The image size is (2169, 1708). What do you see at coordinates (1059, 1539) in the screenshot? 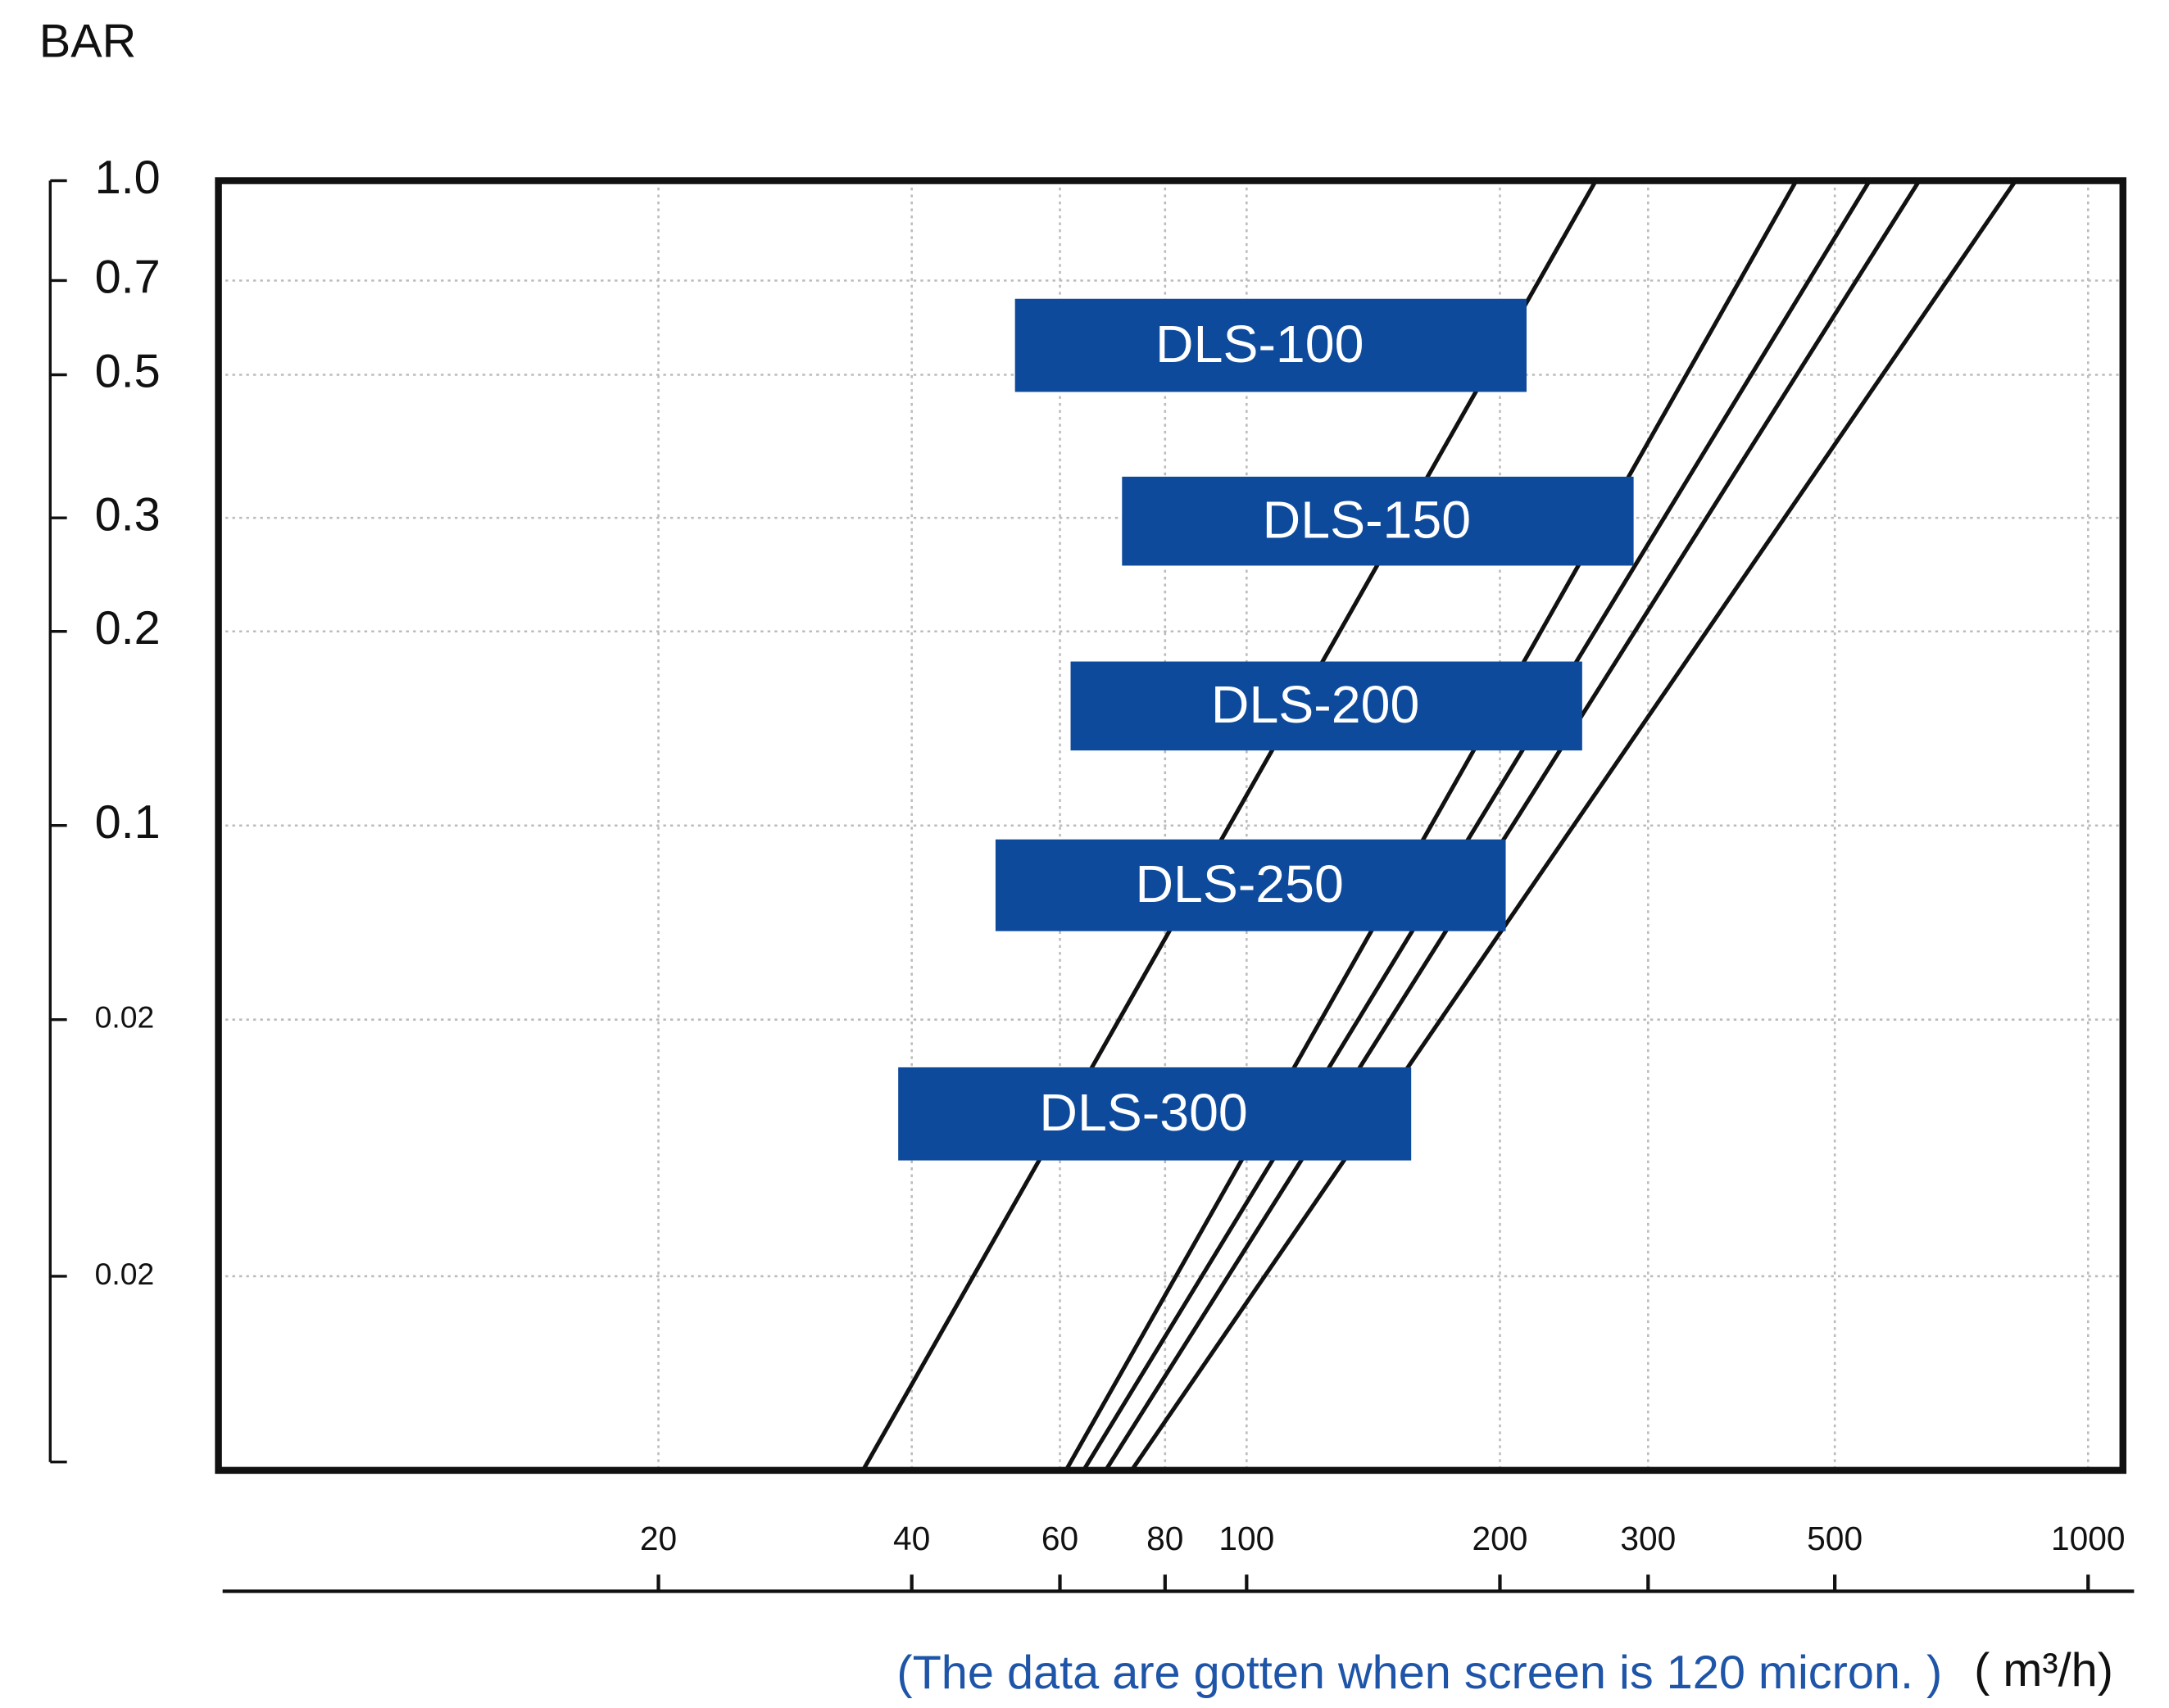
I see `x-tick-label: 60` at bounding box center [1059, 1539].